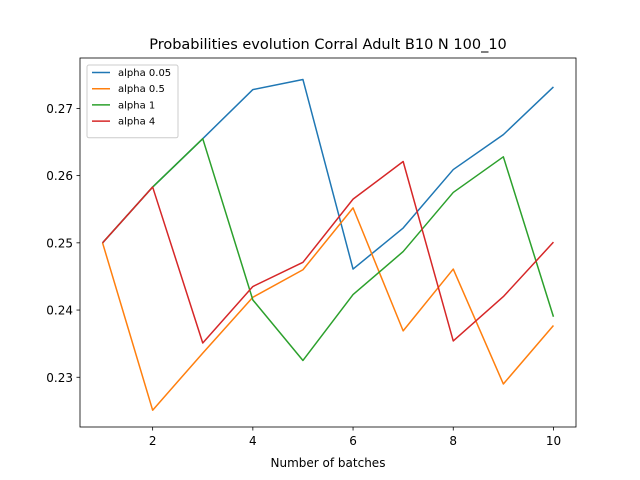  I want to click on y-tick-label: 0.23, so click(59, 378).